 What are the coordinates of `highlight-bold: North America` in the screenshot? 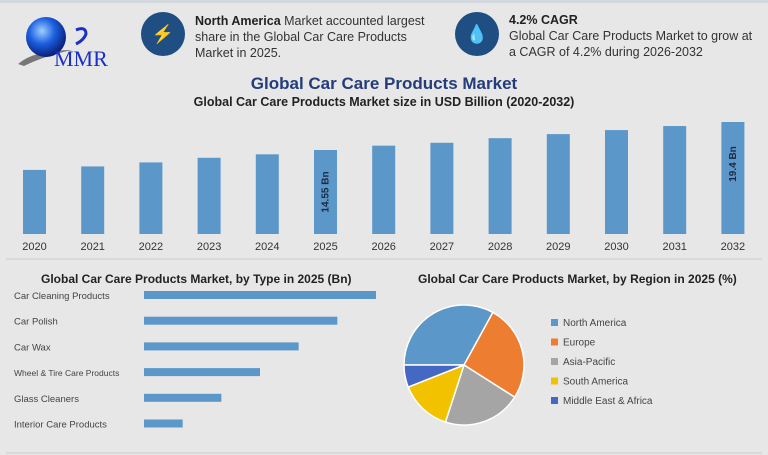 It's located at (238, 21).